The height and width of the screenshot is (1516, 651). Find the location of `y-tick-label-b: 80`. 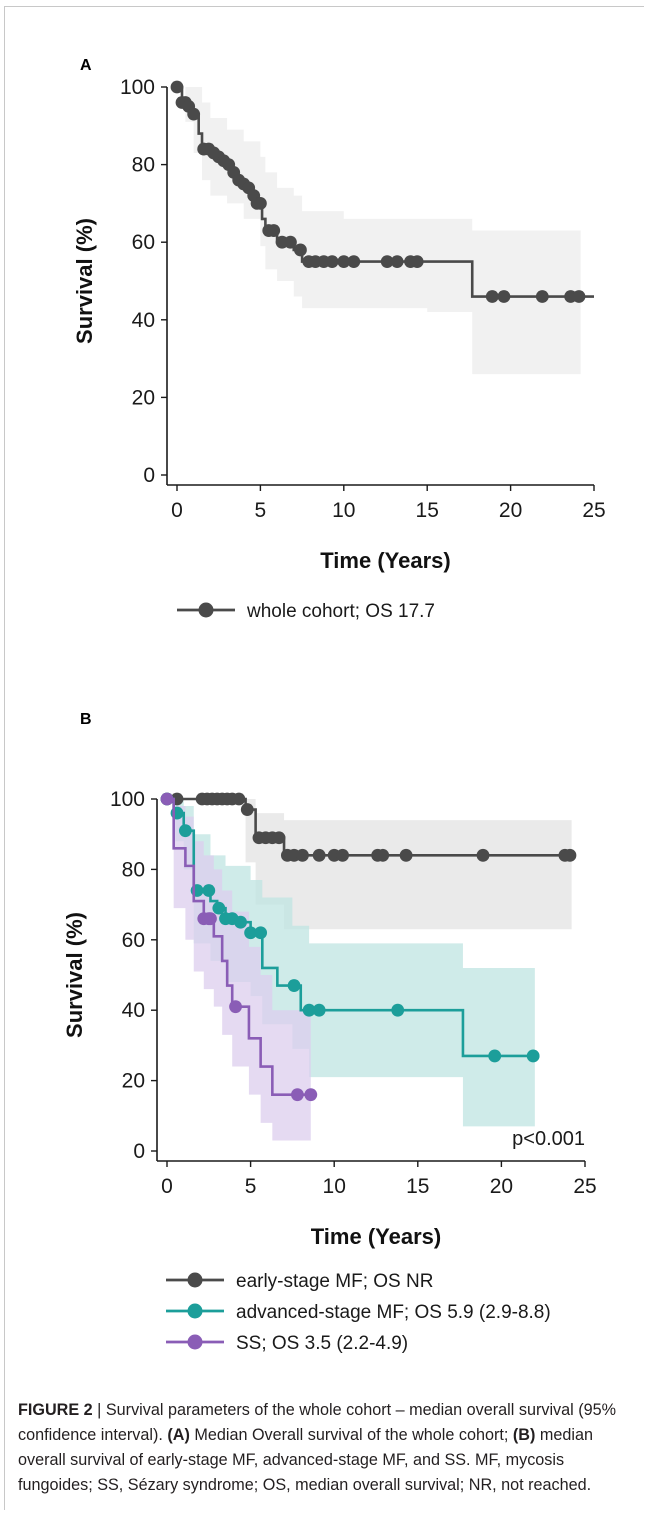

y-tick-label-b: 80 is located at coordinates (133, 869).